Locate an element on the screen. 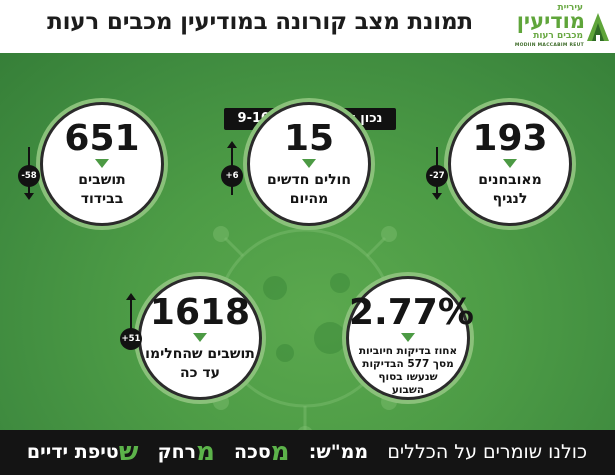 The width and height of the screenshot is (615, 475). delta-badge: +51 is located at coordinates (131, 339).